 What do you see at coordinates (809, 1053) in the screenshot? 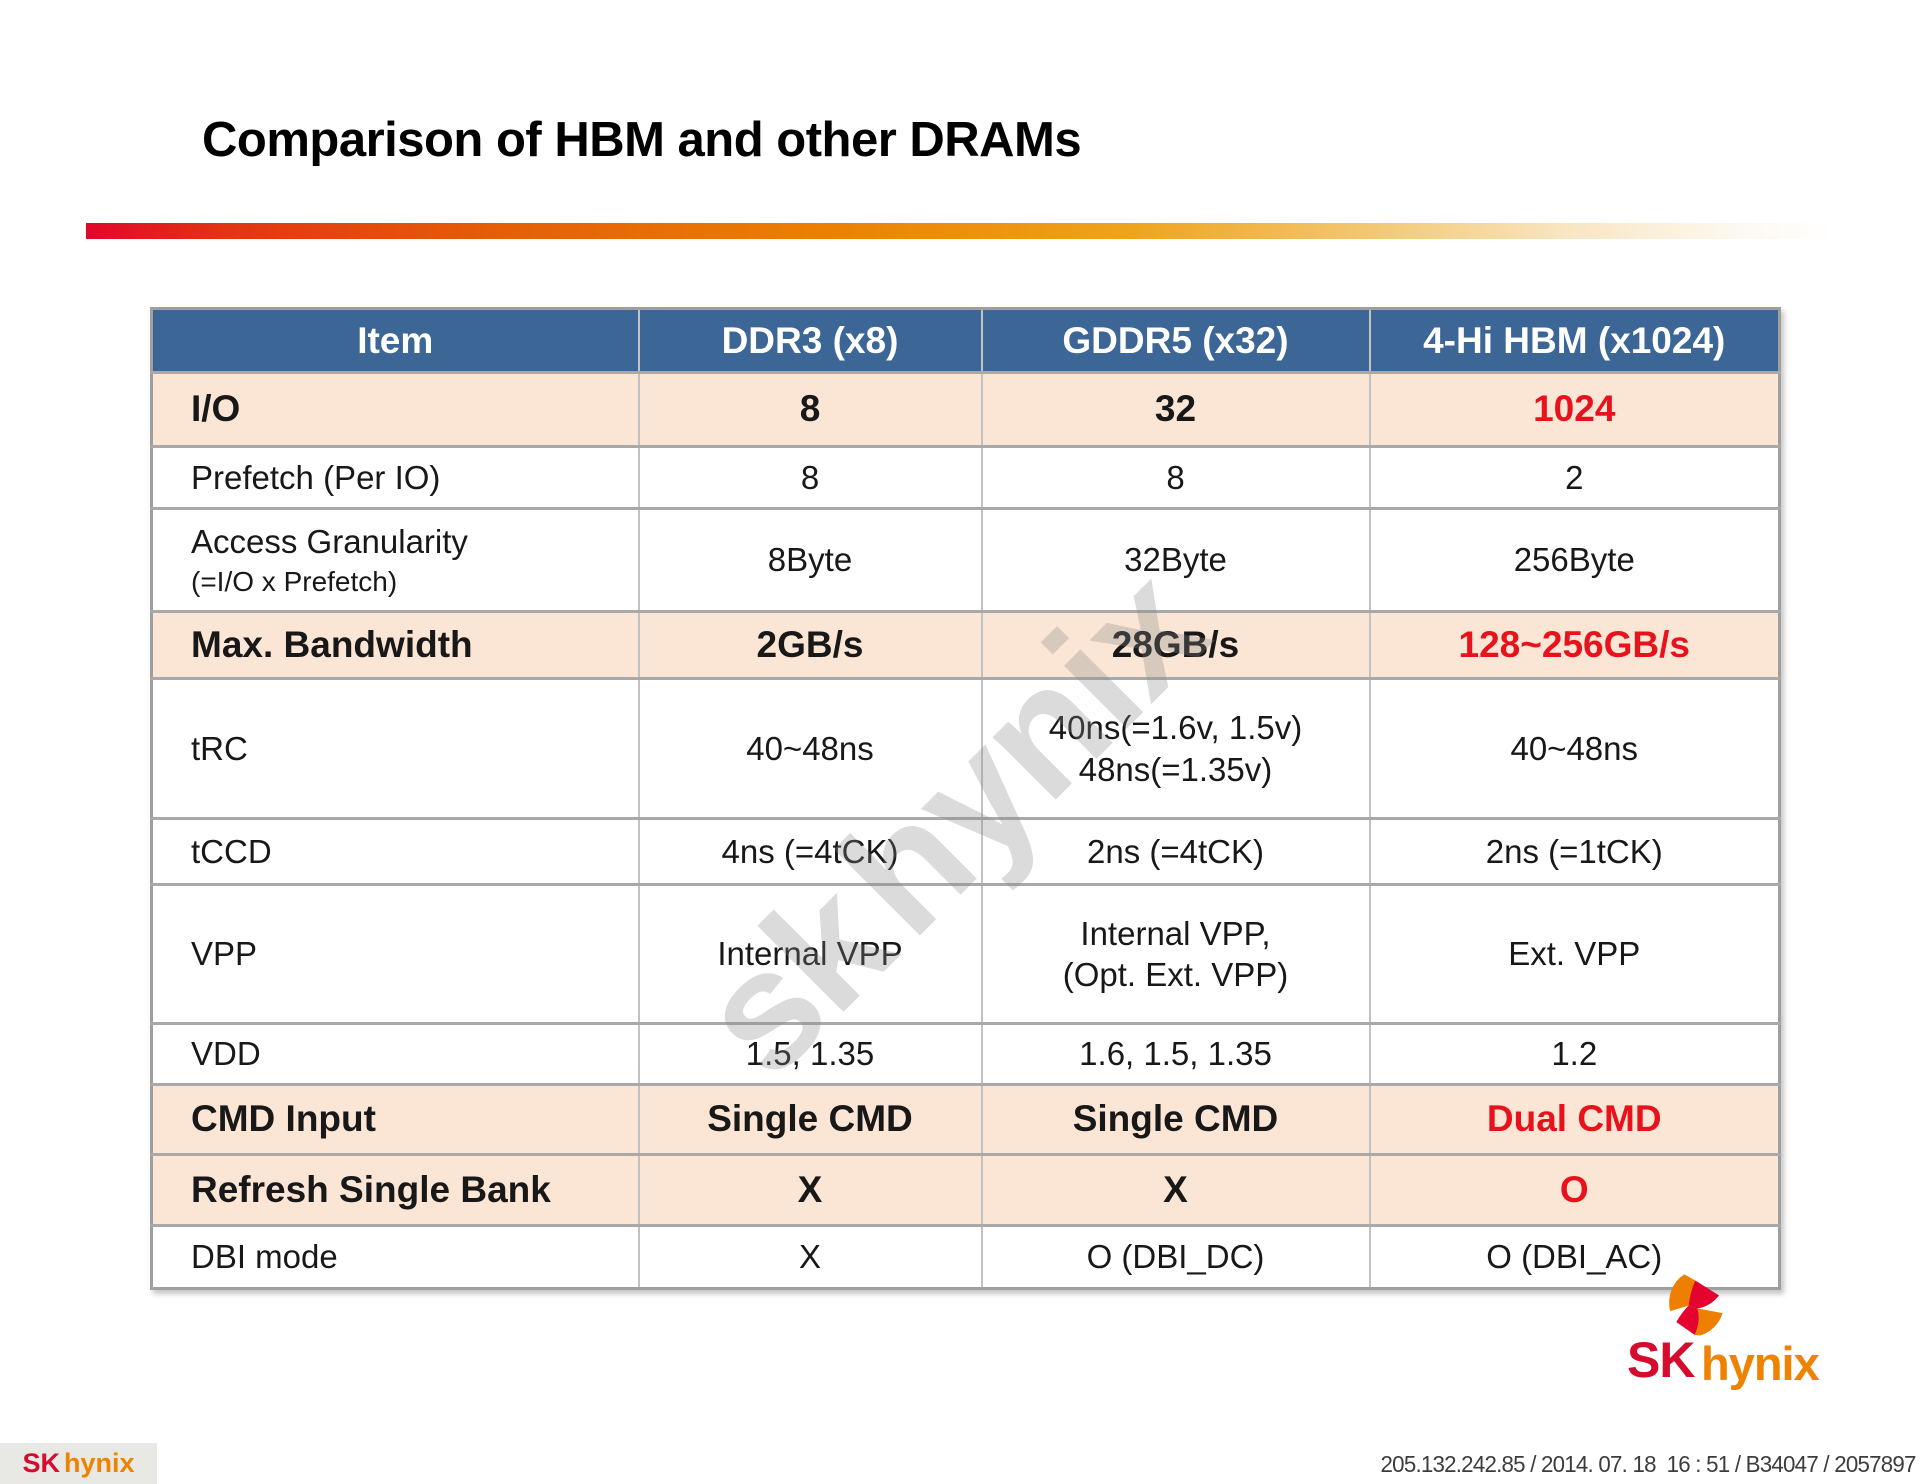
I see `cell-ddr3: 1.5, 1.35` at bounding box center [809, 1053].